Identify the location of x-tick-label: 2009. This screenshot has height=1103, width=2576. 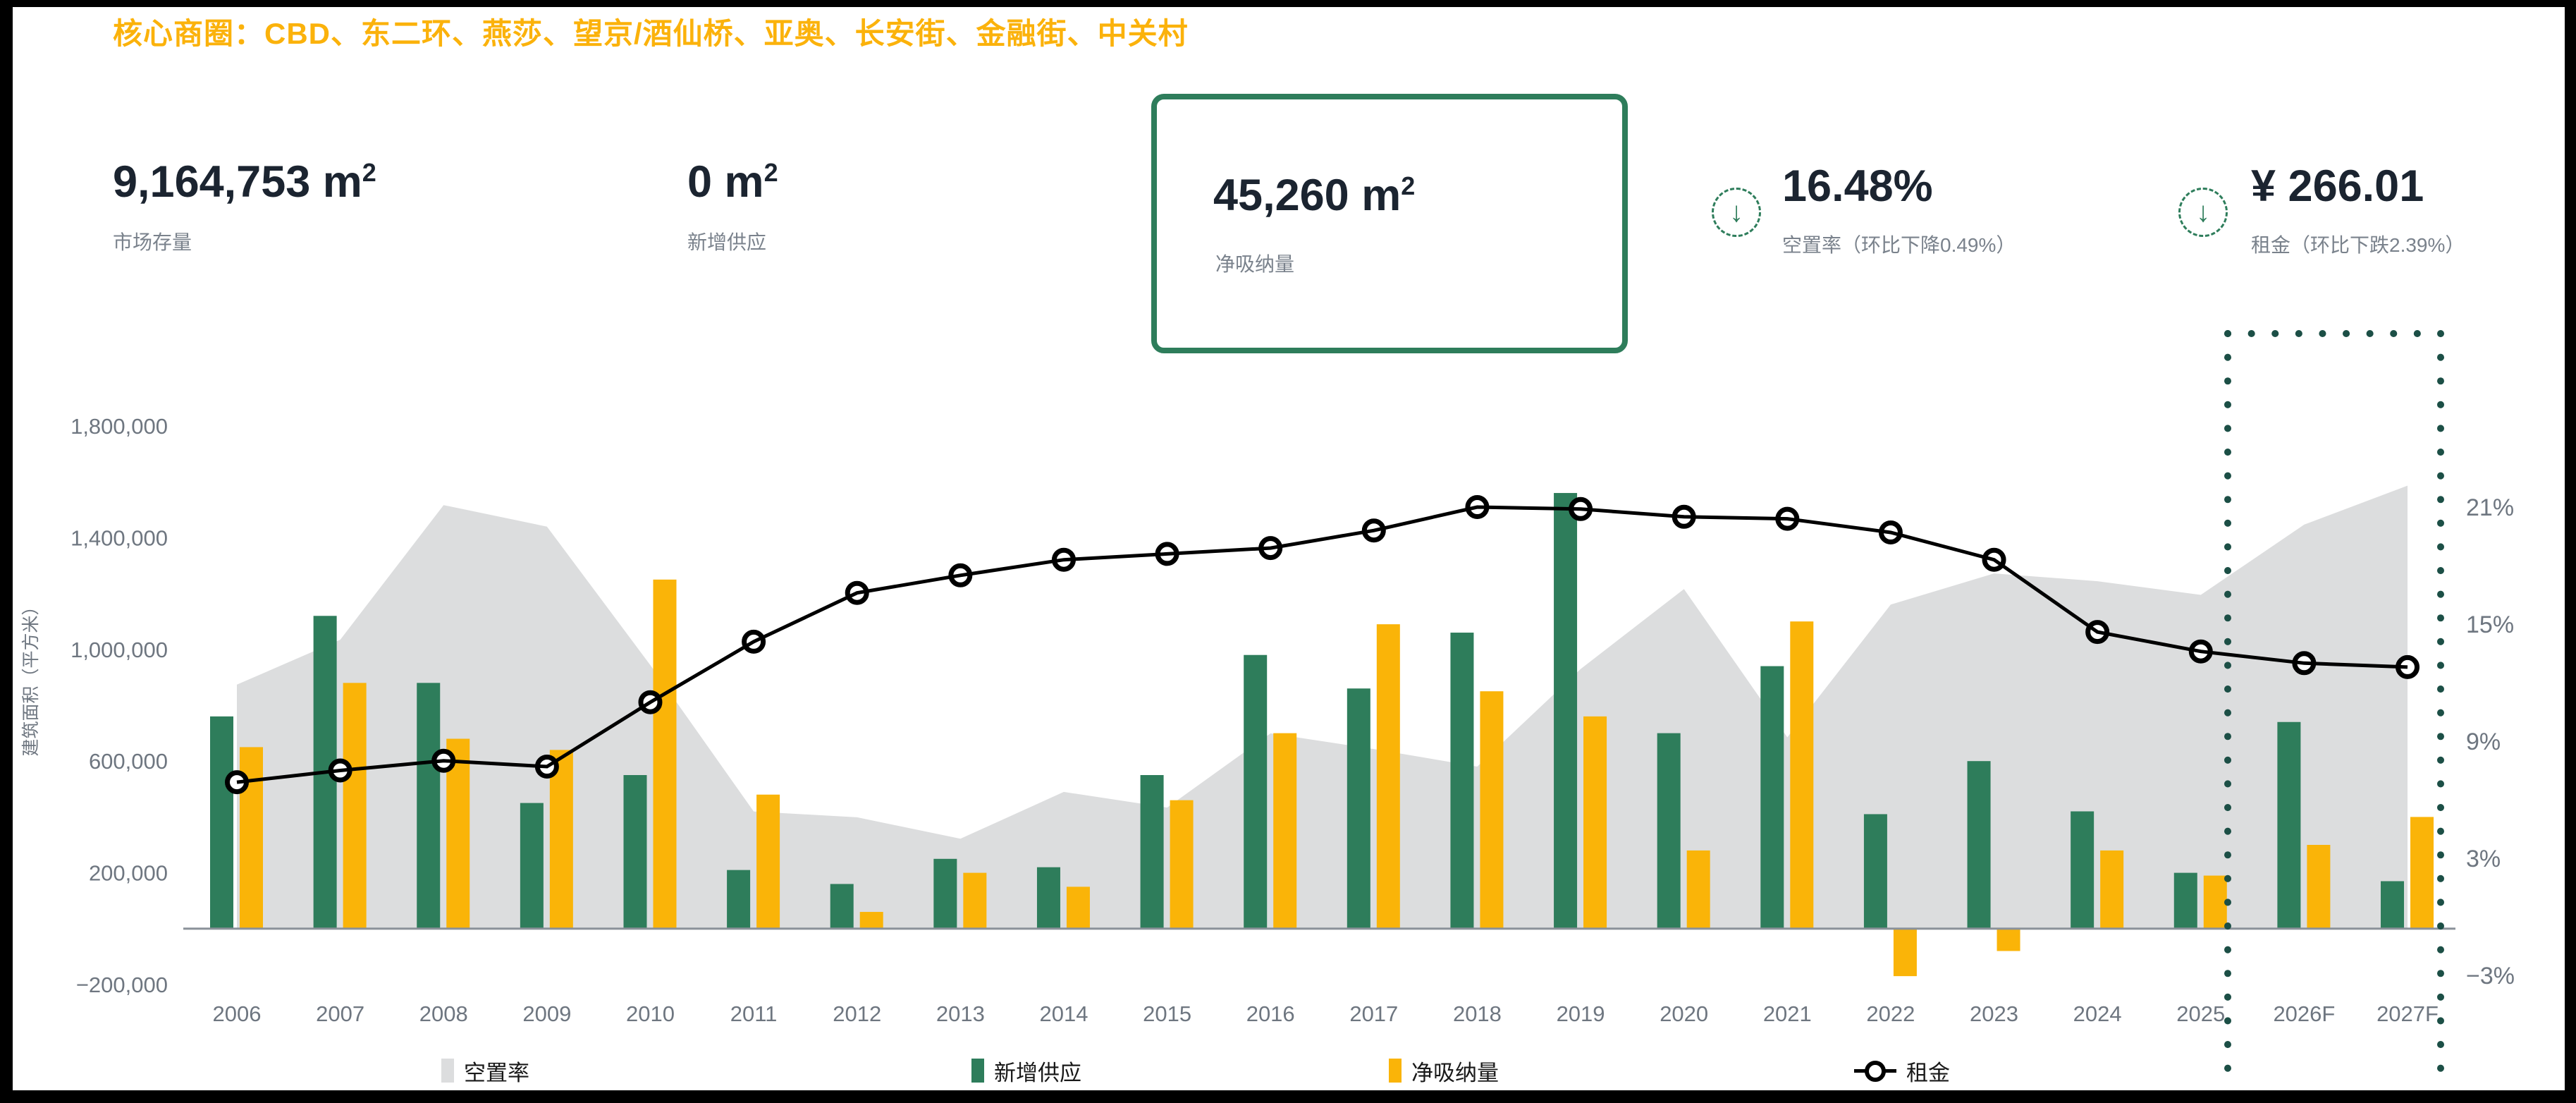
(546, 1013).